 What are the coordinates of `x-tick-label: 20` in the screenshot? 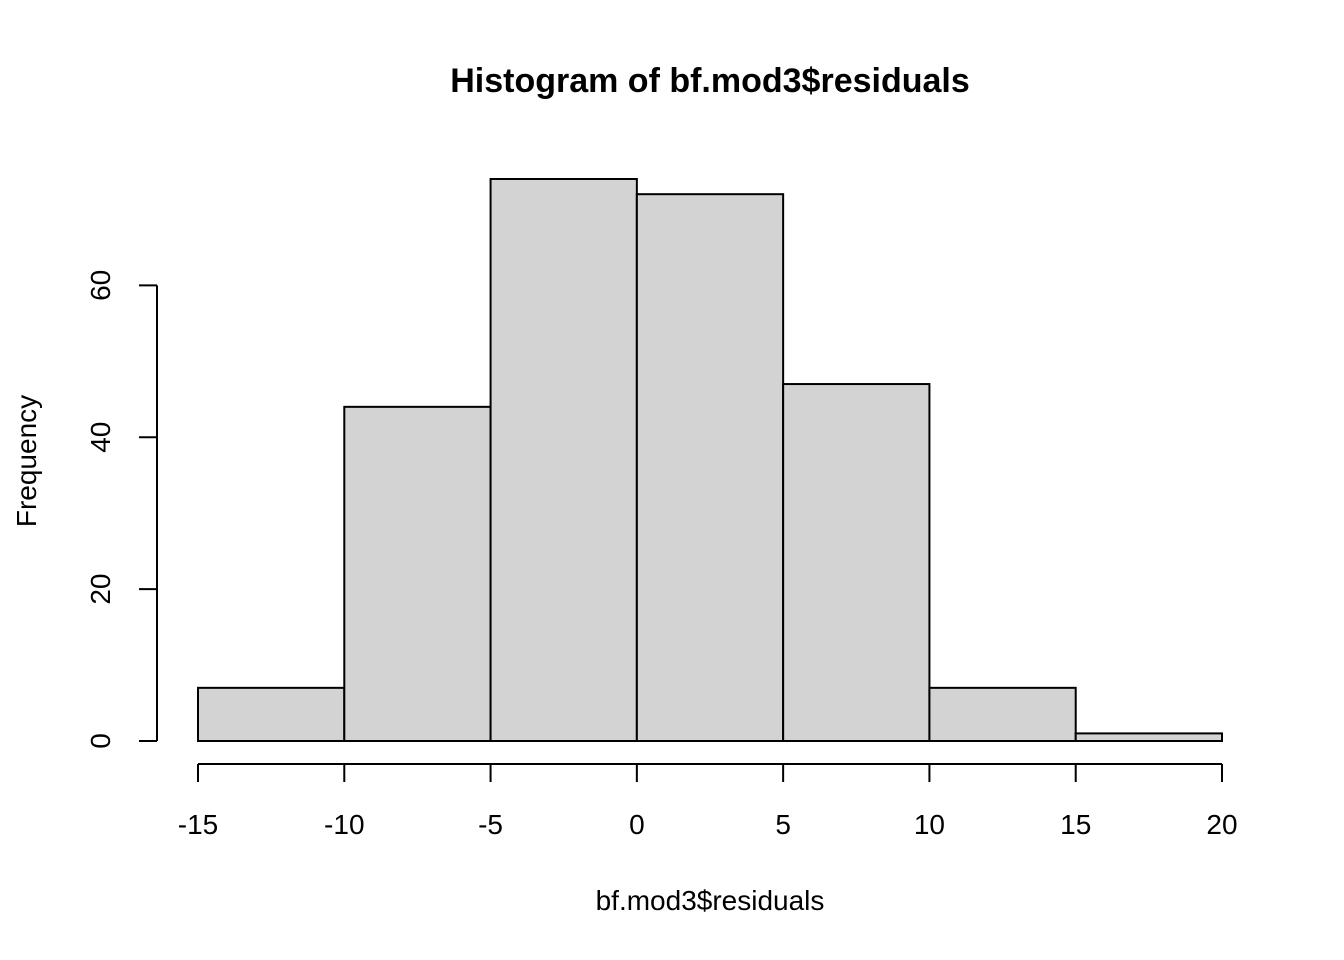 It's located at (1221, 824).